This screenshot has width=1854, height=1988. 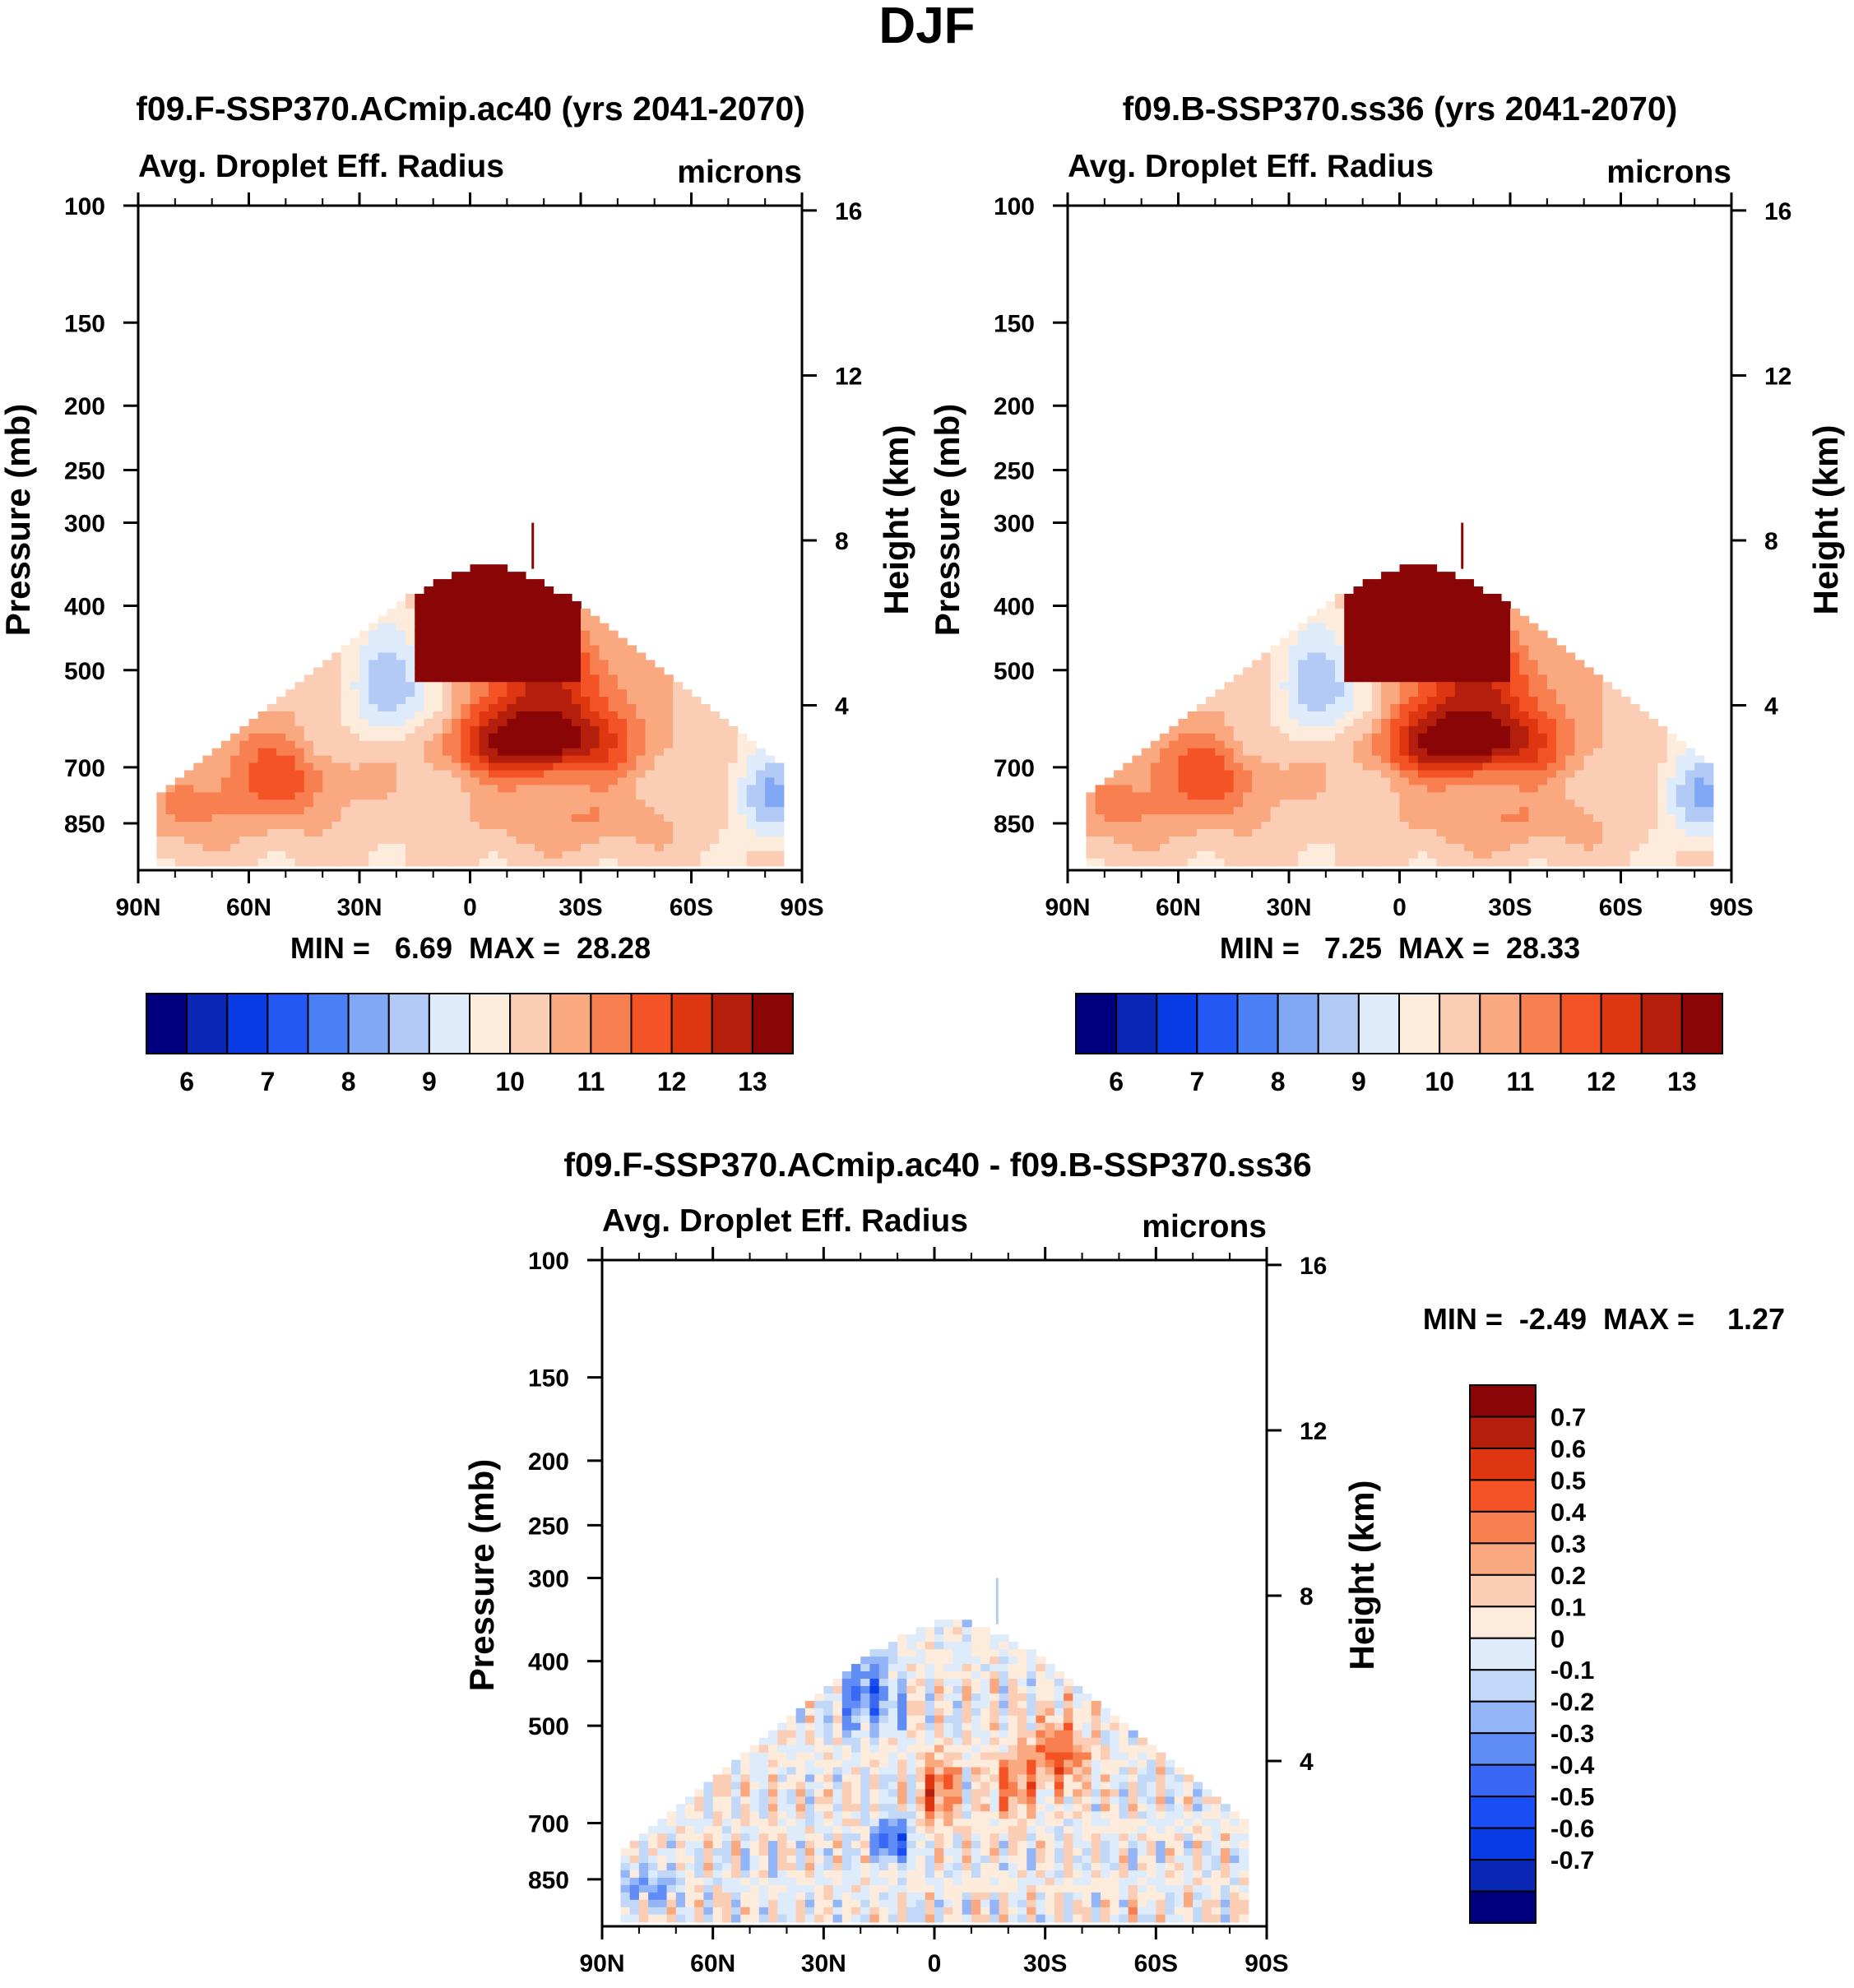 What do you see at coordinates (752, 1081) in the screenshot?
I see `colorbar-label: 13` at bounding box center [752, 1081].